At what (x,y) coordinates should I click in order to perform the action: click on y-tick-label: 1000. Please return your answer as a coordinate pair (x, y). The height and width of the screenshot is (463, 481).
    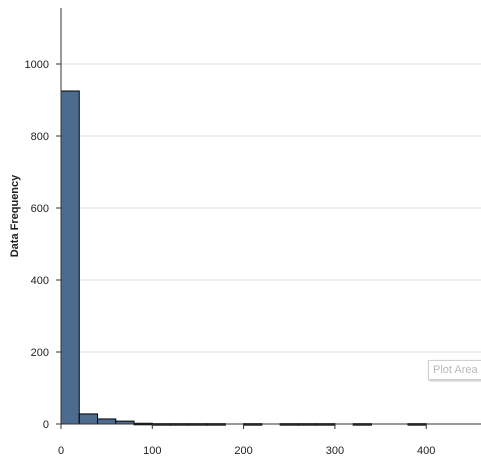
    Looking at the image, I should click on (37, 65).